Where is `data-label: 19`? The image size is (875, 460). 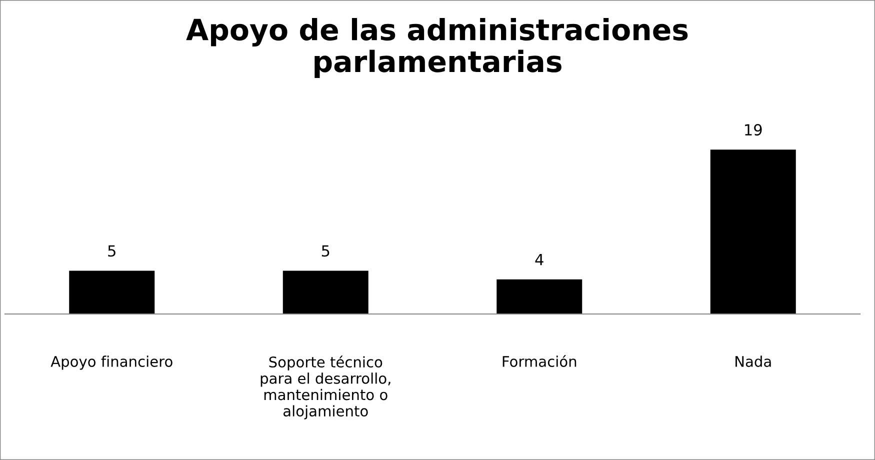
data-label: 19 is located at coordinates (753, 130).